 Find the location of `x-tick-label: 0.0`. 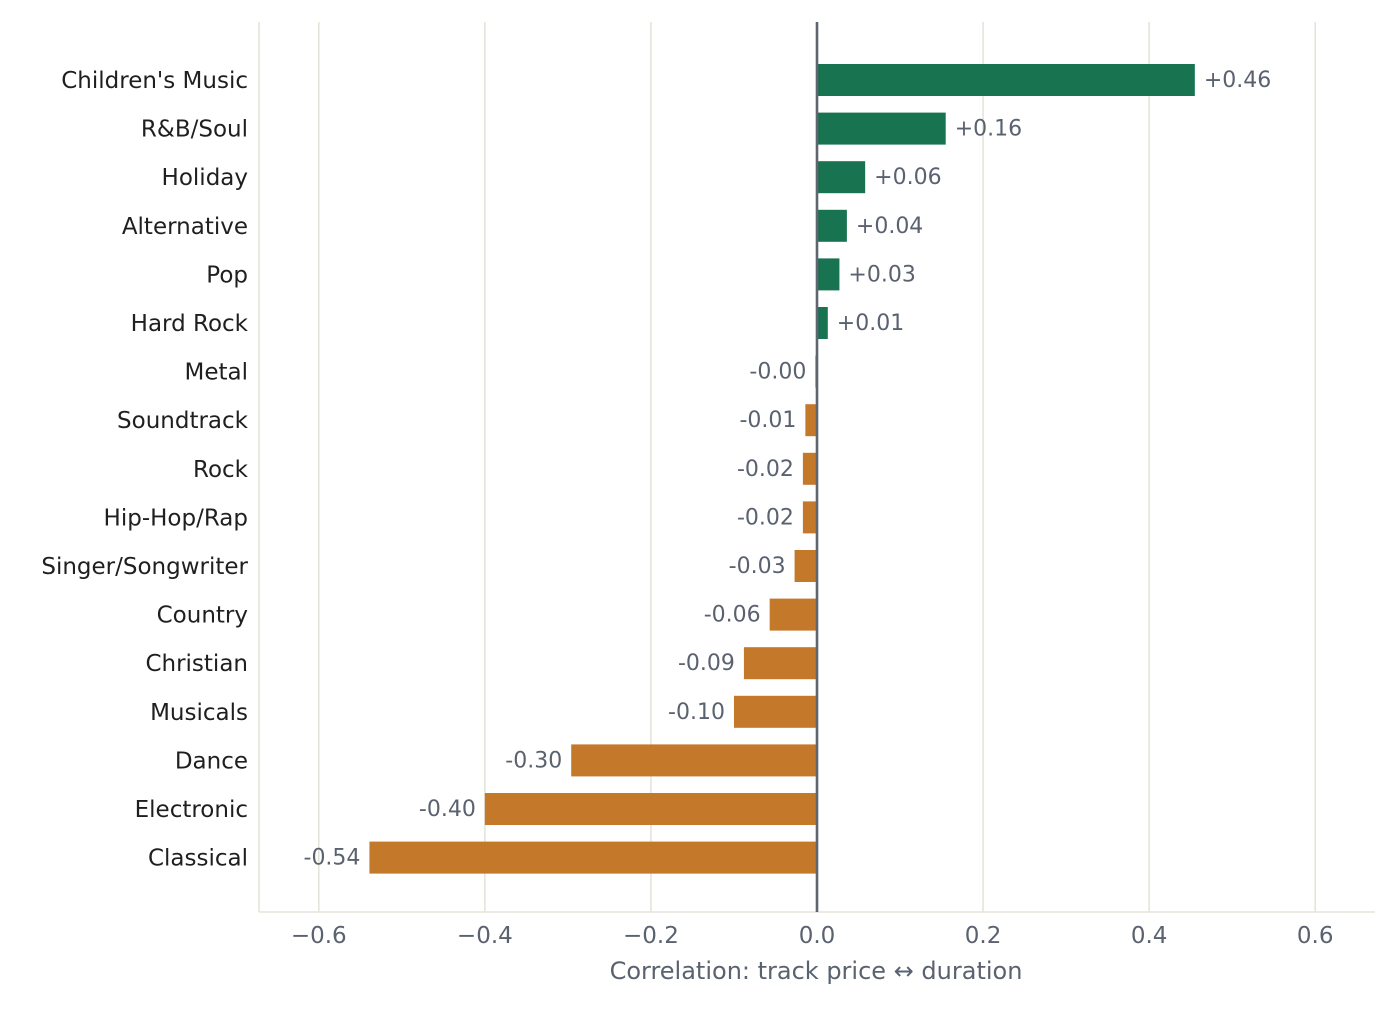

x-tick-label: 0.0 is located at coordinates (817, 936).